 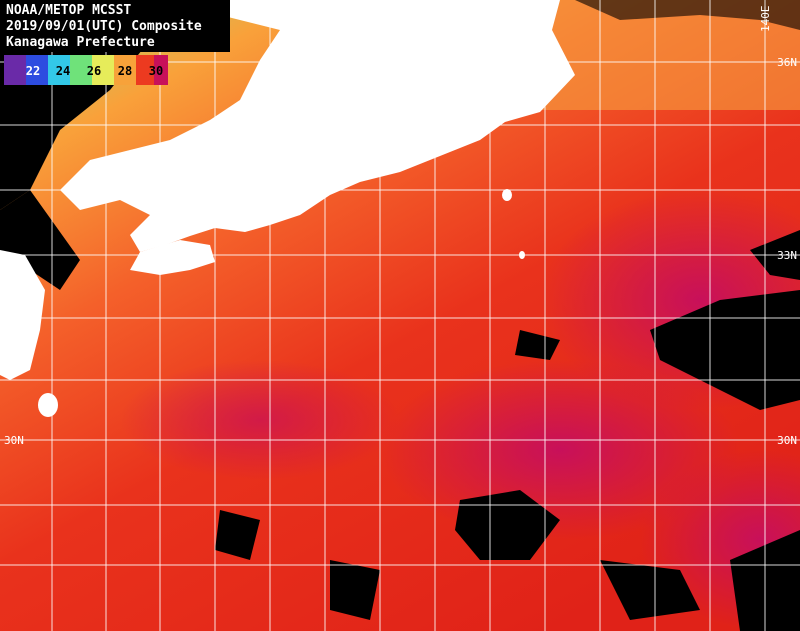 What do you see at coordinates (86, 70) in the screenshot?
I see `colorbar` at bounding box center [86, 70].